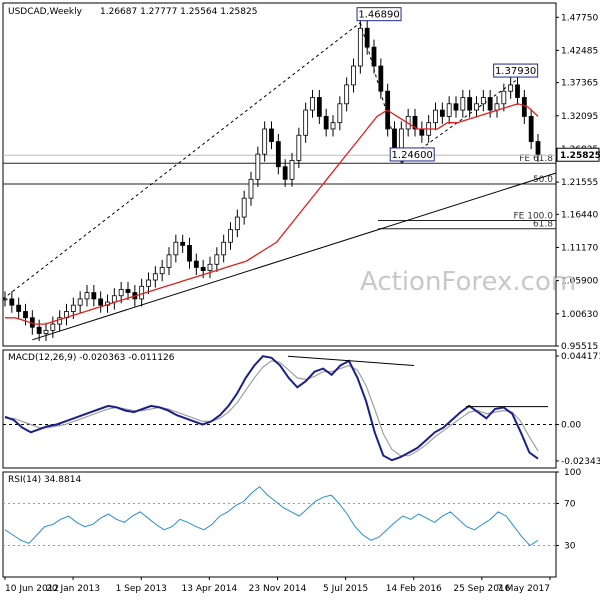  I want to click on price-callout-label: 1.46890, so click(378, 15).